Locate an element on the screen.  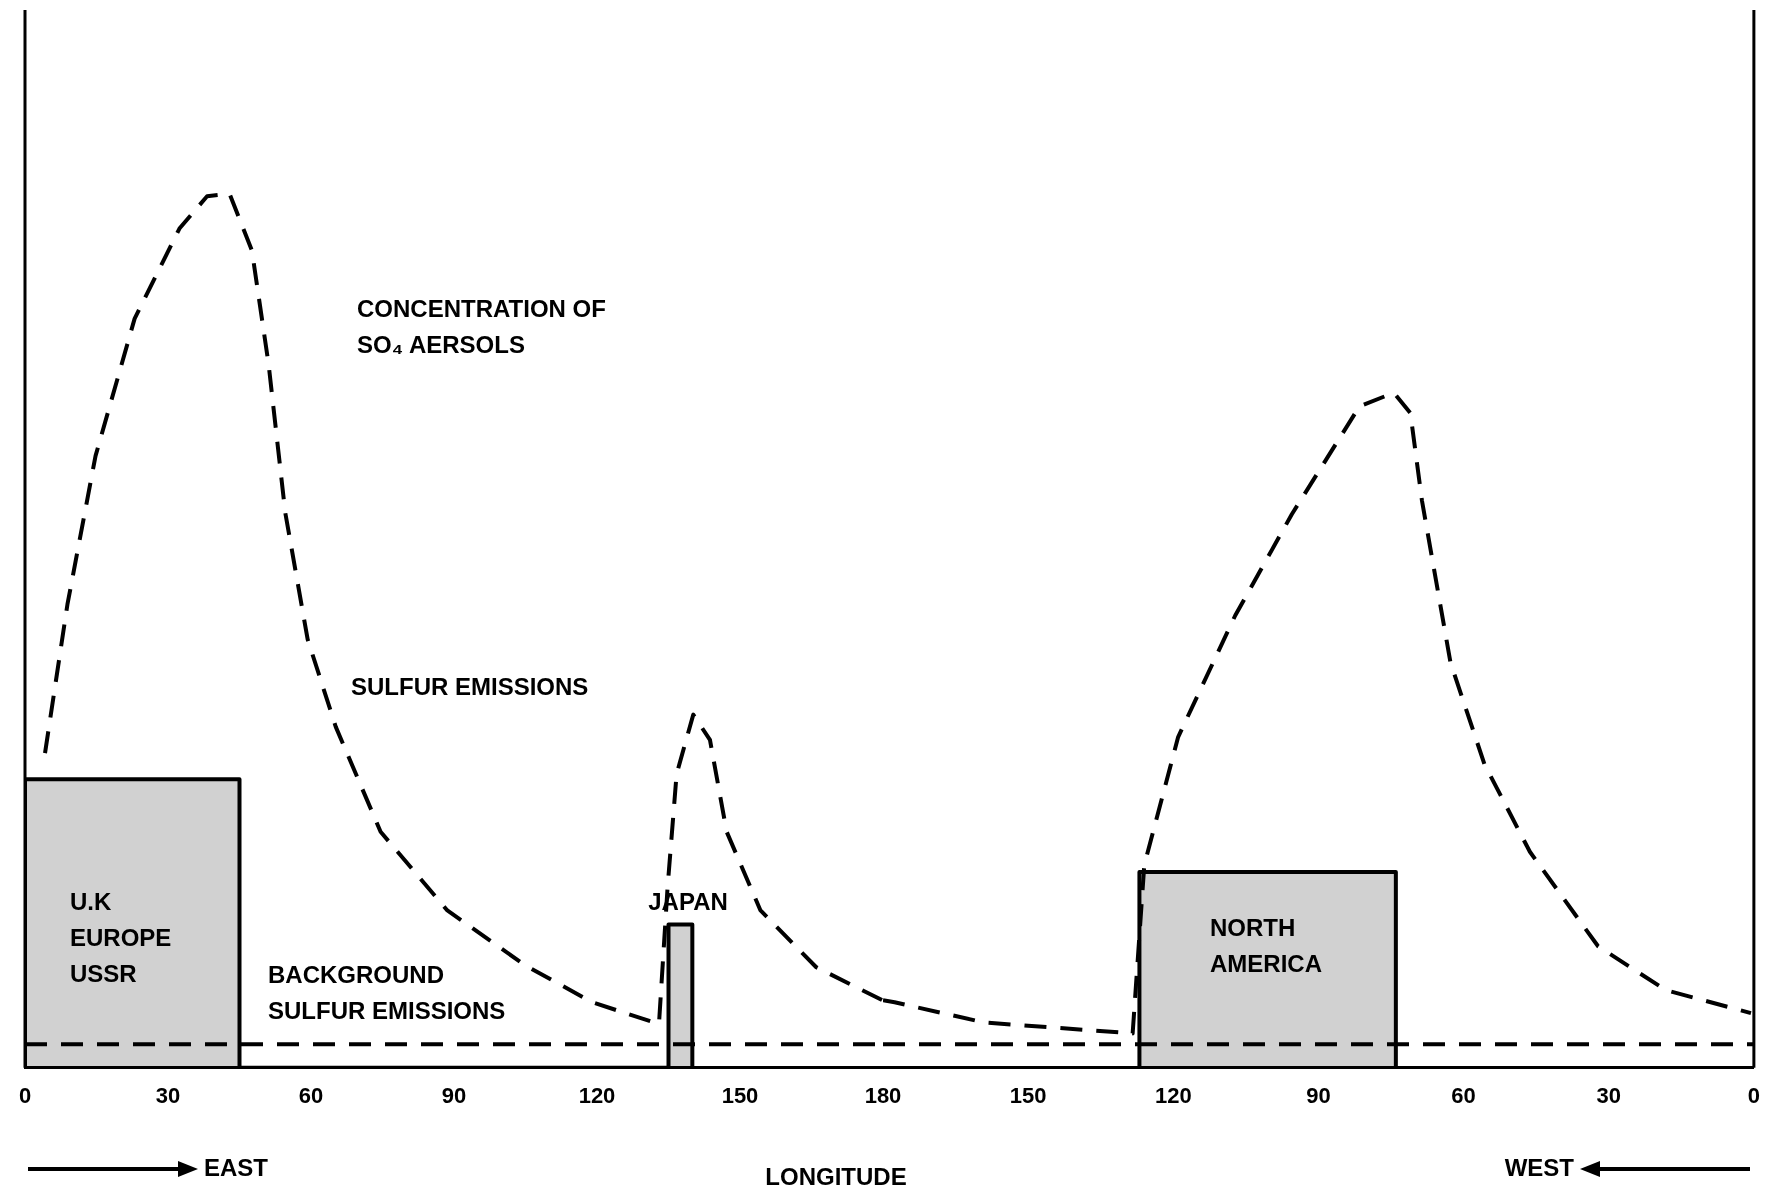
annotation: CONCENTRATION OF SO₄ AERSOLS is located at coordinates (481, 326).